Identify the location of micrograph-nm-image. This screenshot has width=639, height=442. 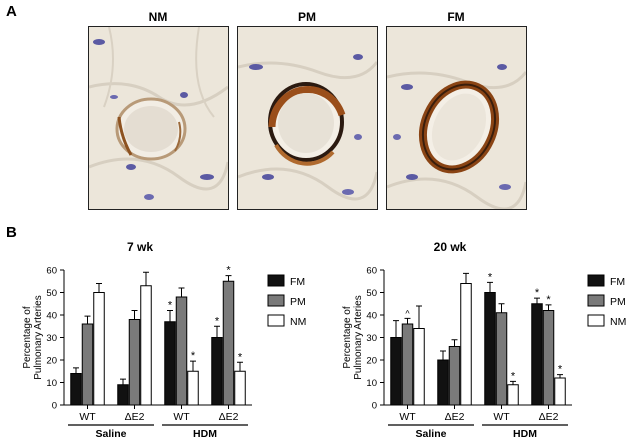
(158, 118).